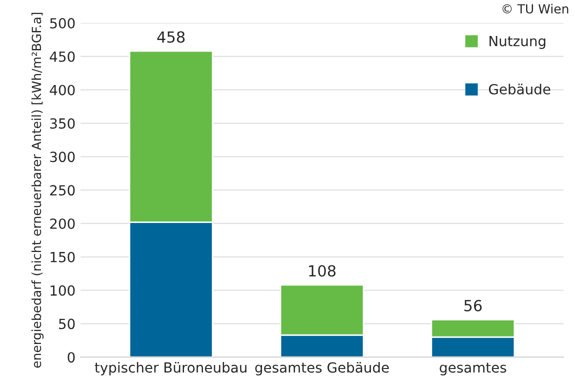 The width and height of the screenshot is (575, 384). Describe the element at coordinates (62, 190) in the screenshot. I see `y-tick-label: 250` at that location.